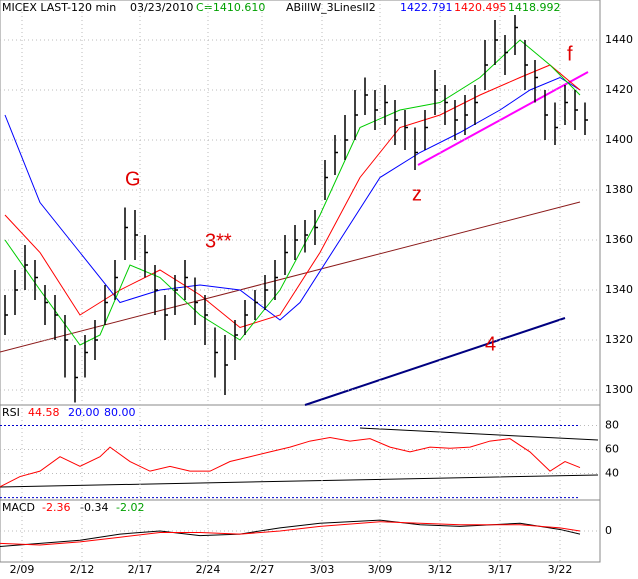 The height and width of the screenshot is (579, 638). I want to click on rsi-high: 80.00, so click(120, 412).